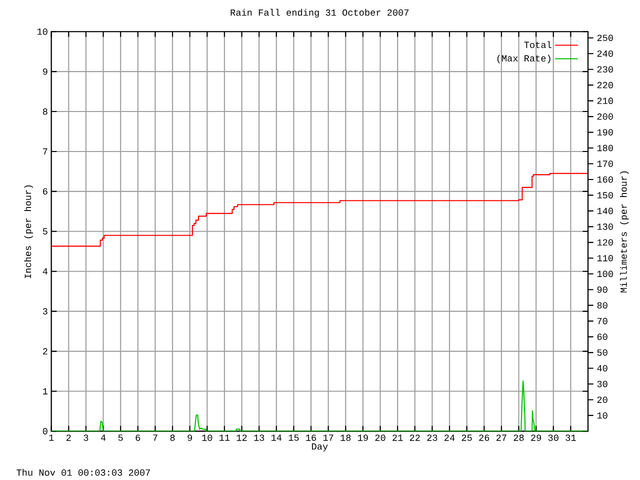 The width and height of the screenshot is (640, 480). What do you see at coordinates (605, 274) in the screenshot?
I see `y2-tick-label: 100` at bounding box center [605, 274].